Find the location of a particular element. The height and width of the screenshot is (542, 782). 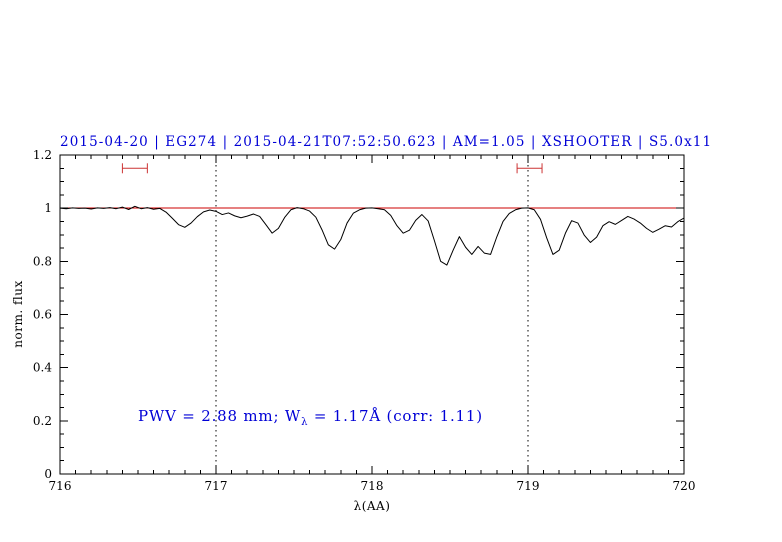

svg-text: 719 is located at coordinates (528, 486).